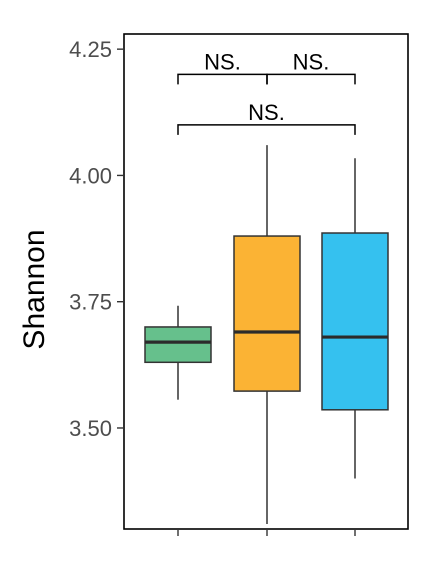 This screenshot has height=568, width=438. What do you see at coordinates (90, 302) in the screenshot?
I see `y-tick-label: 3.75` at bounding box center [90, 302].